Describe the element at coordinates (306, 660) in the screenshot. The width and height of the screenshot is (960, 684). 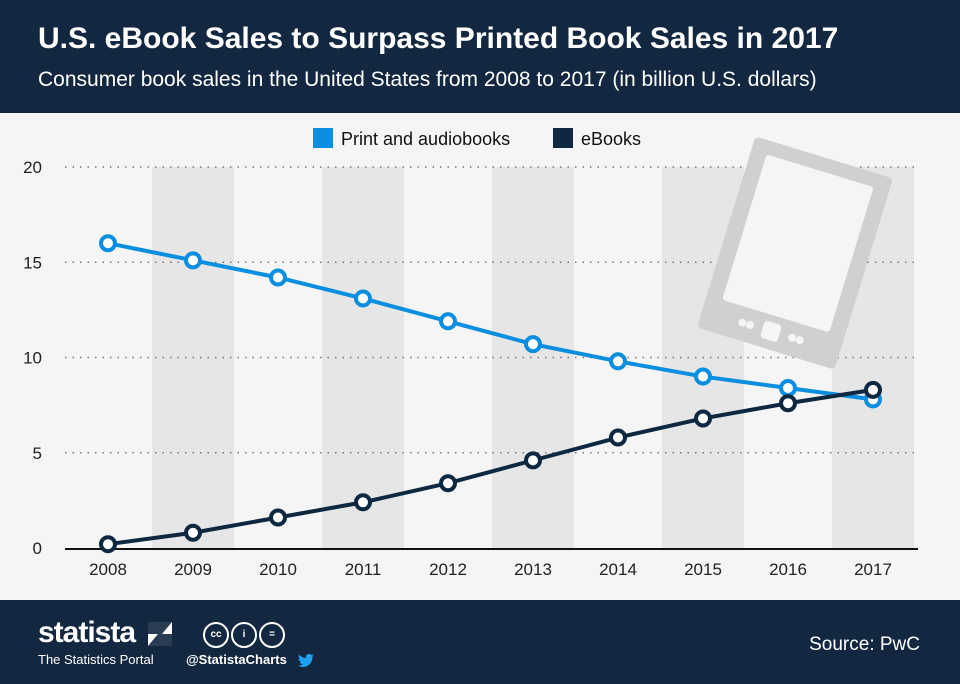
I see `twitter-icon` at that location.